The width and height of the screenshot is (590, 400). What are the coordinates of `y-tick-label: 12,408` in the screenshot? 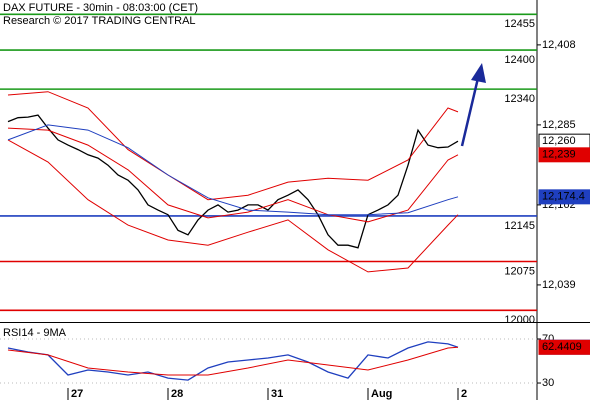 It's located at (559, 45).